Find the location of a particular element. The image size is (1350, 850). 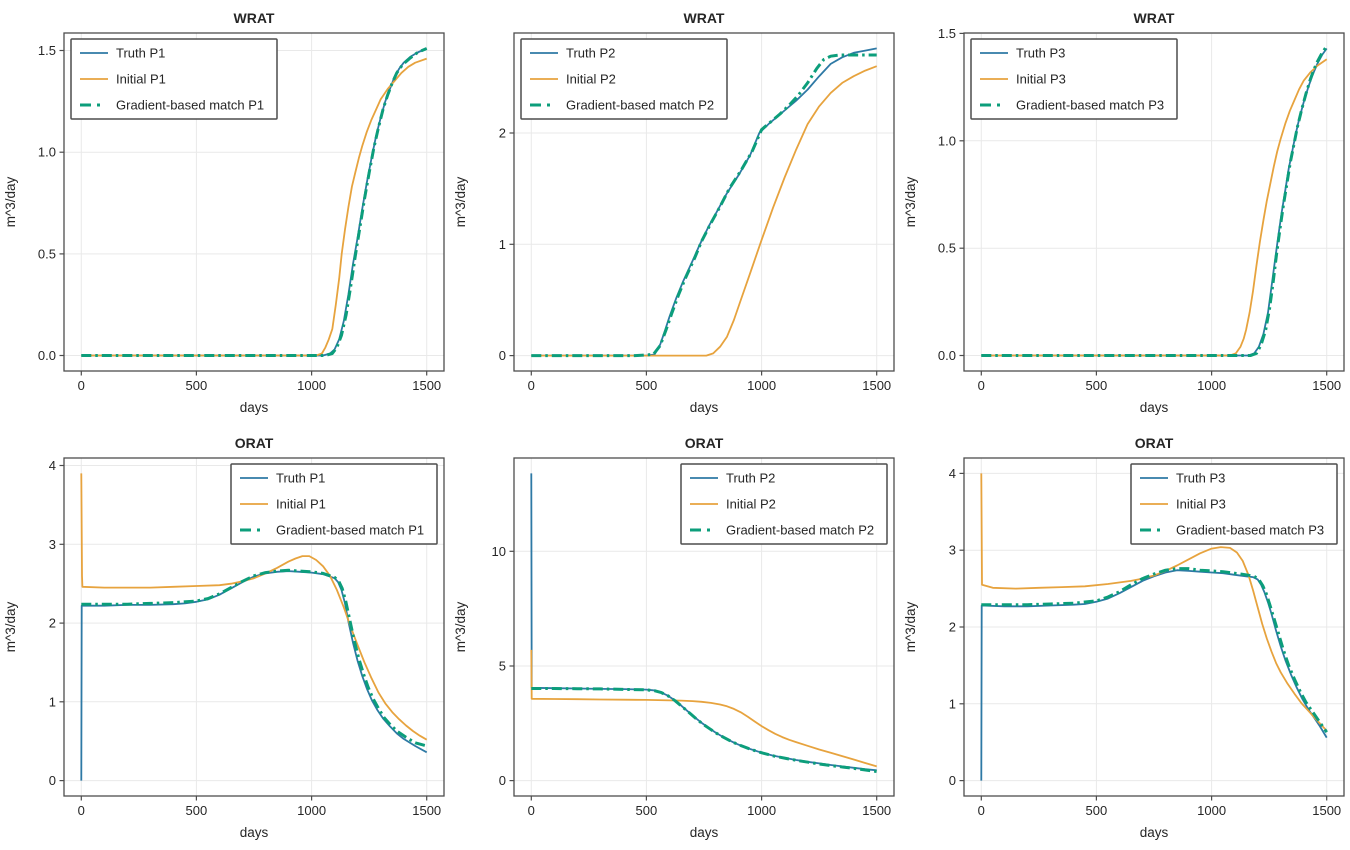

series-initial-p2 is located at coordinates (704, 211).